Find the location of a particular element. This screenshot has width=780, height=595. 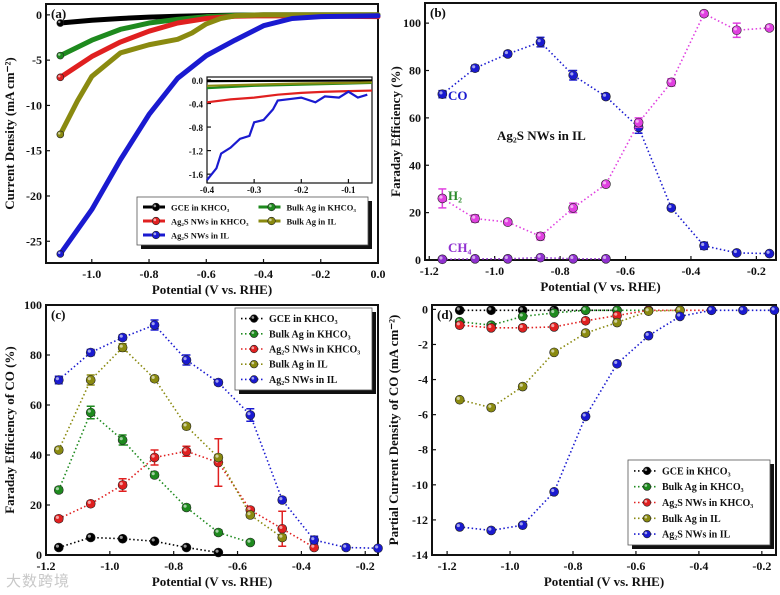

y-tick-label: 0 is located at coordinates (418, 260).